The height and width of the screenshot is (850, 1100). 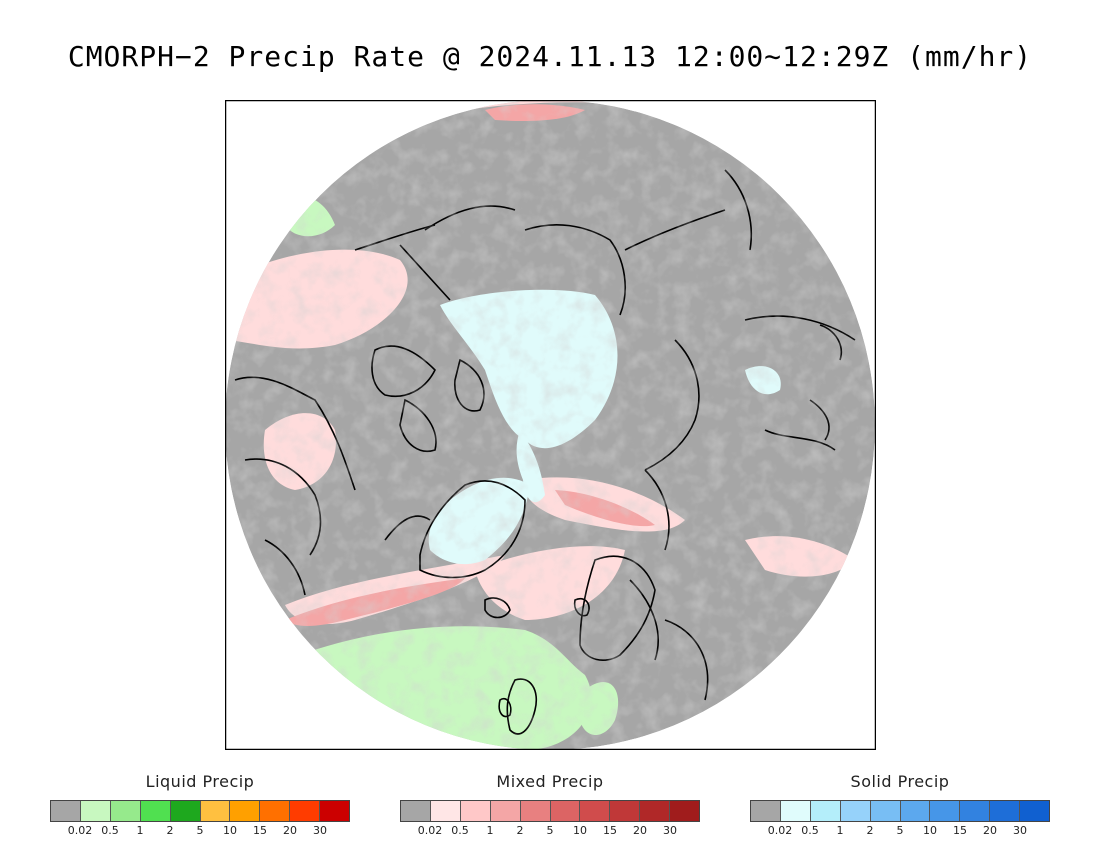 What do you see at coordinates (200, 781) in the screenshot?
I see `legend-title: Liquid Precip` at bounding box center [200, 781].